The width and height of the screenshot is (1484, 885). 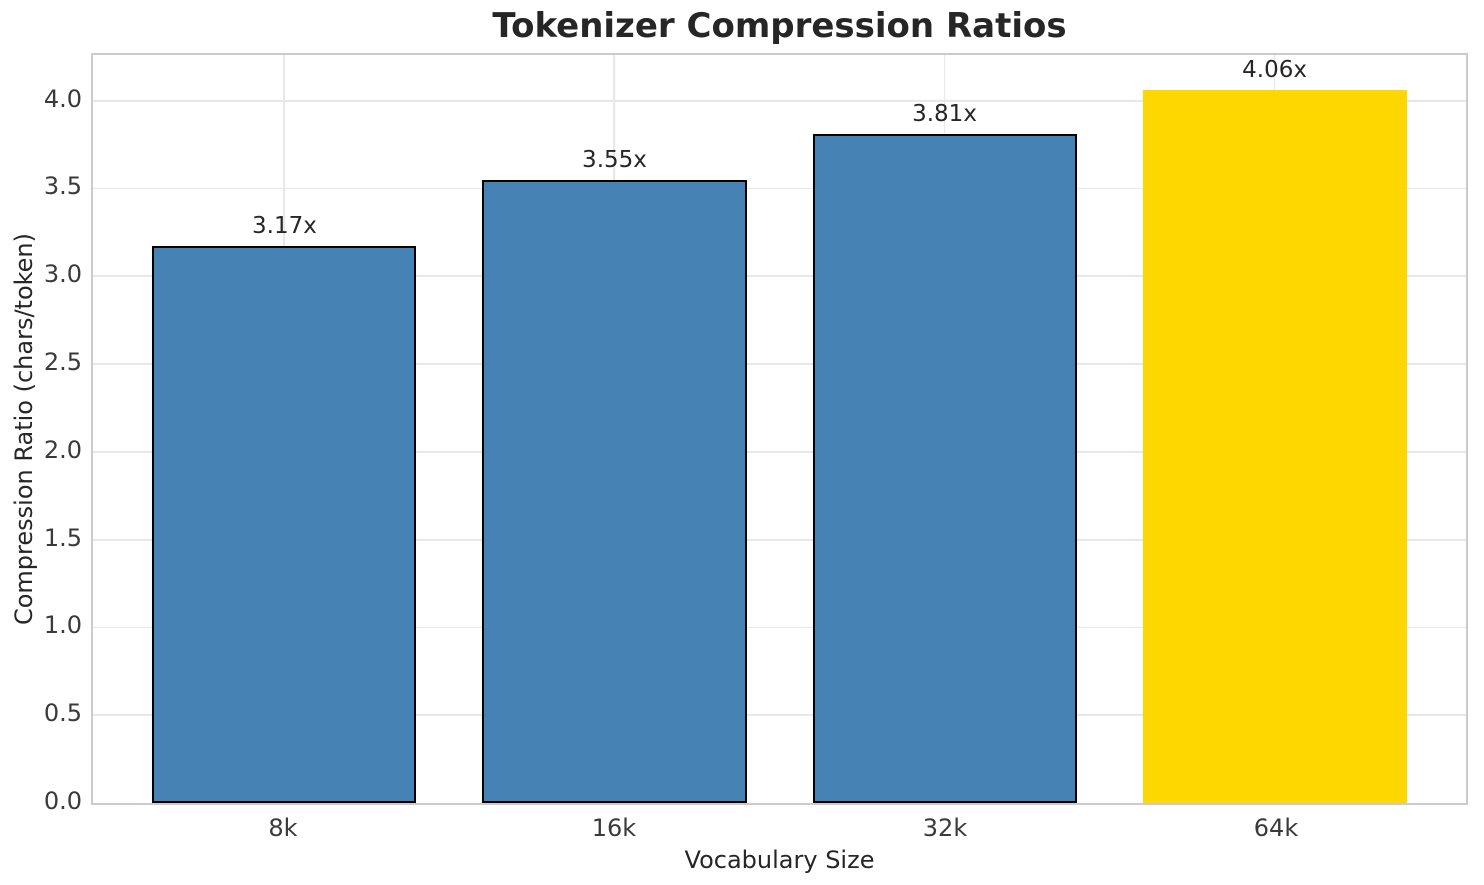 I want to click on bar-32k, so click(x=944, y=468).